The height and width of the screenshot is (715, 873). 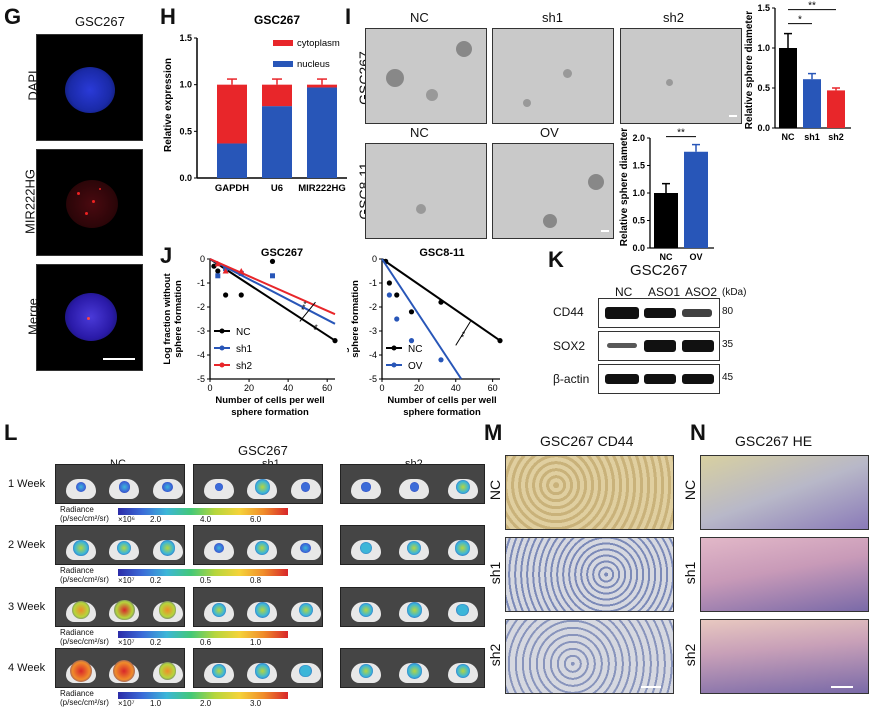 I want to click on i-ytick-label: 1.5, so click(x=763, y=8).